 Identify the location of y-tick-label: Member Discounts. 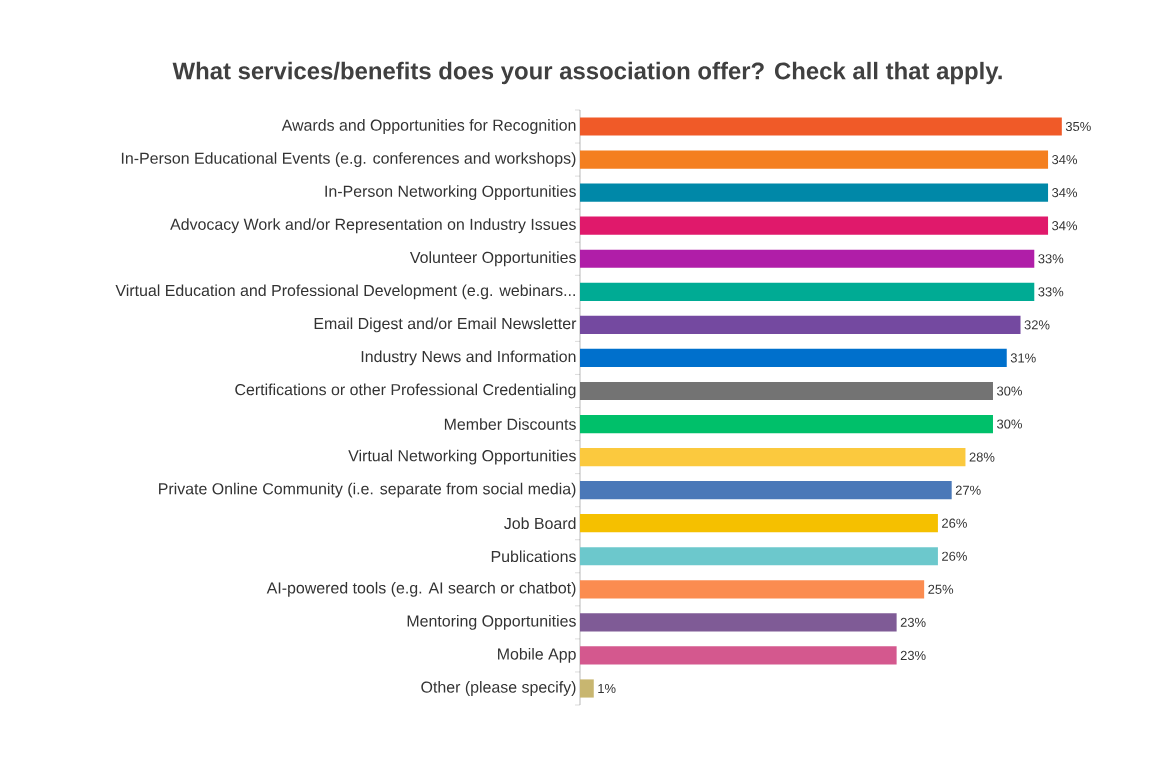
(510, 424).